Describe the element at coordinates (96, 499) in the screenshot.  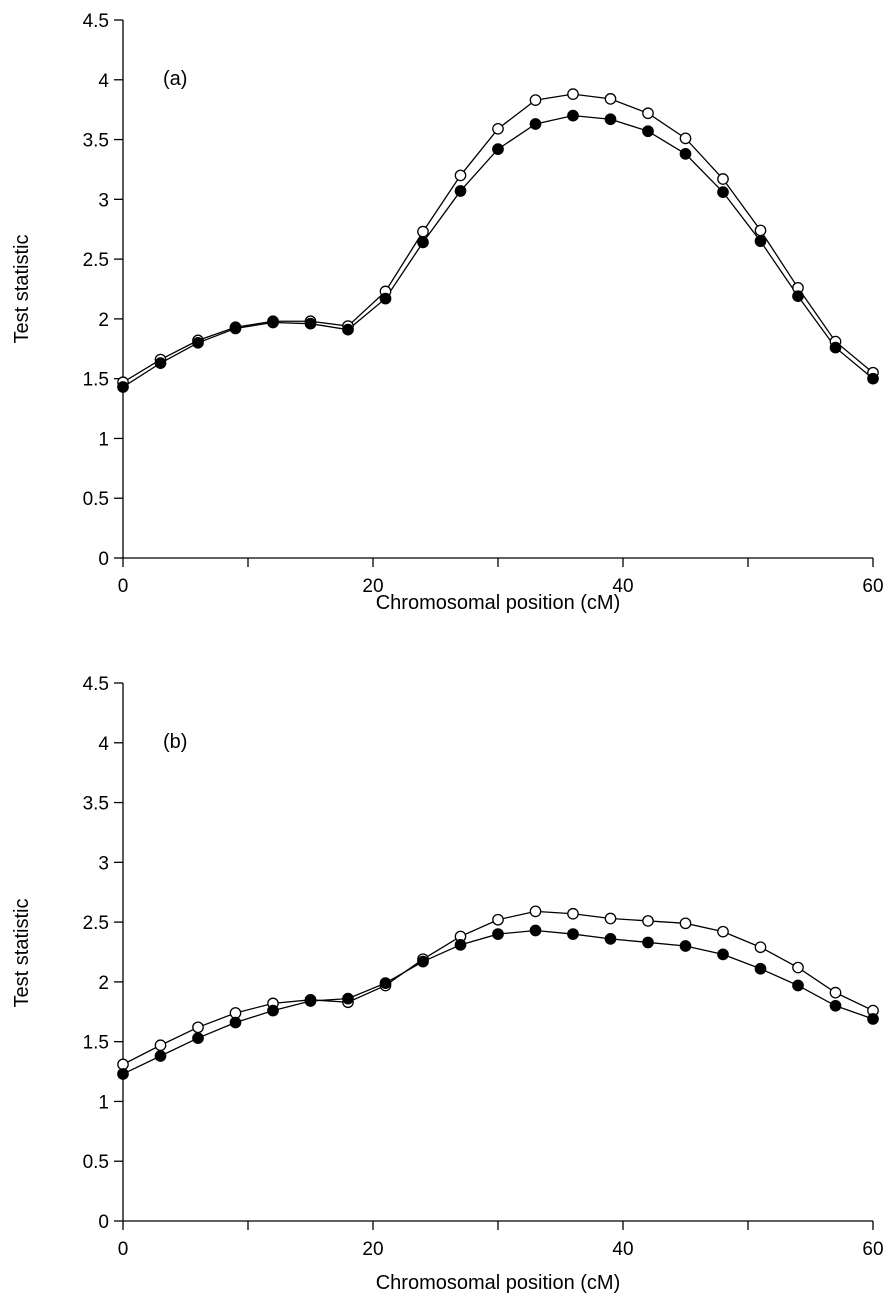
I see `y-tick-label: 0.5` at that location.